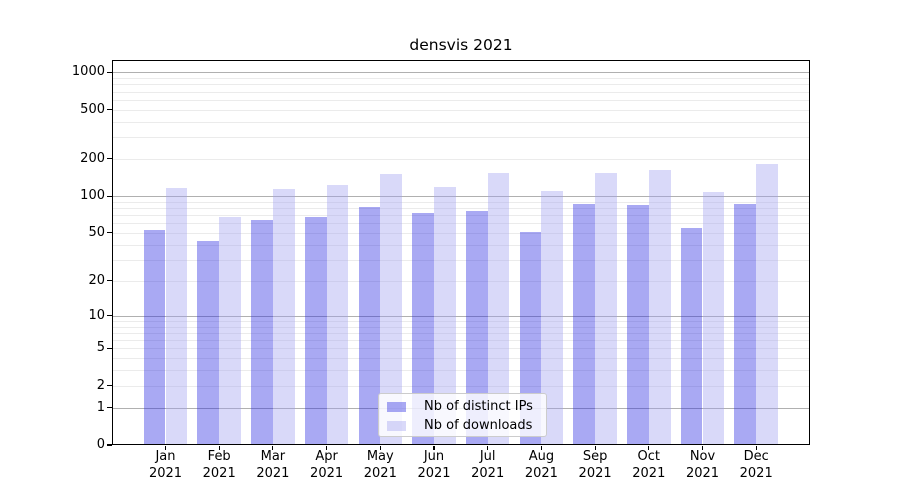 Image resolution: width=900 pixels, height=500 pixels. I want to click on chart-title: densvis 2021, so click(461, 45).